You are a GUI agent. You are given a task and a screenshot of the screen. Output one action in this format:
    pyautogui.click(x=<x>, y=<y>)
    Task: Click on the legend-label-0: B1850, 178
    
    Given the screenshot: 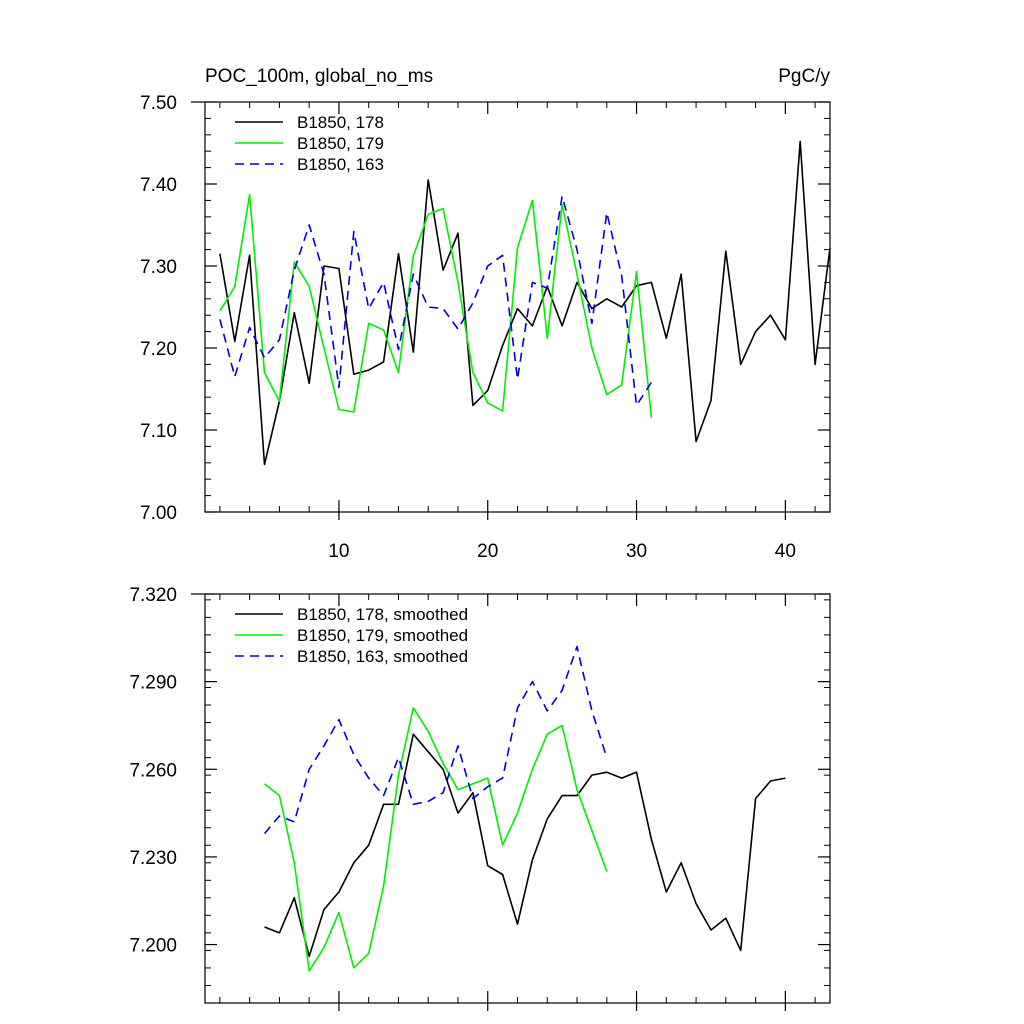 What is the action you would take?
    pyautogui.click(x=340, y=122)
    